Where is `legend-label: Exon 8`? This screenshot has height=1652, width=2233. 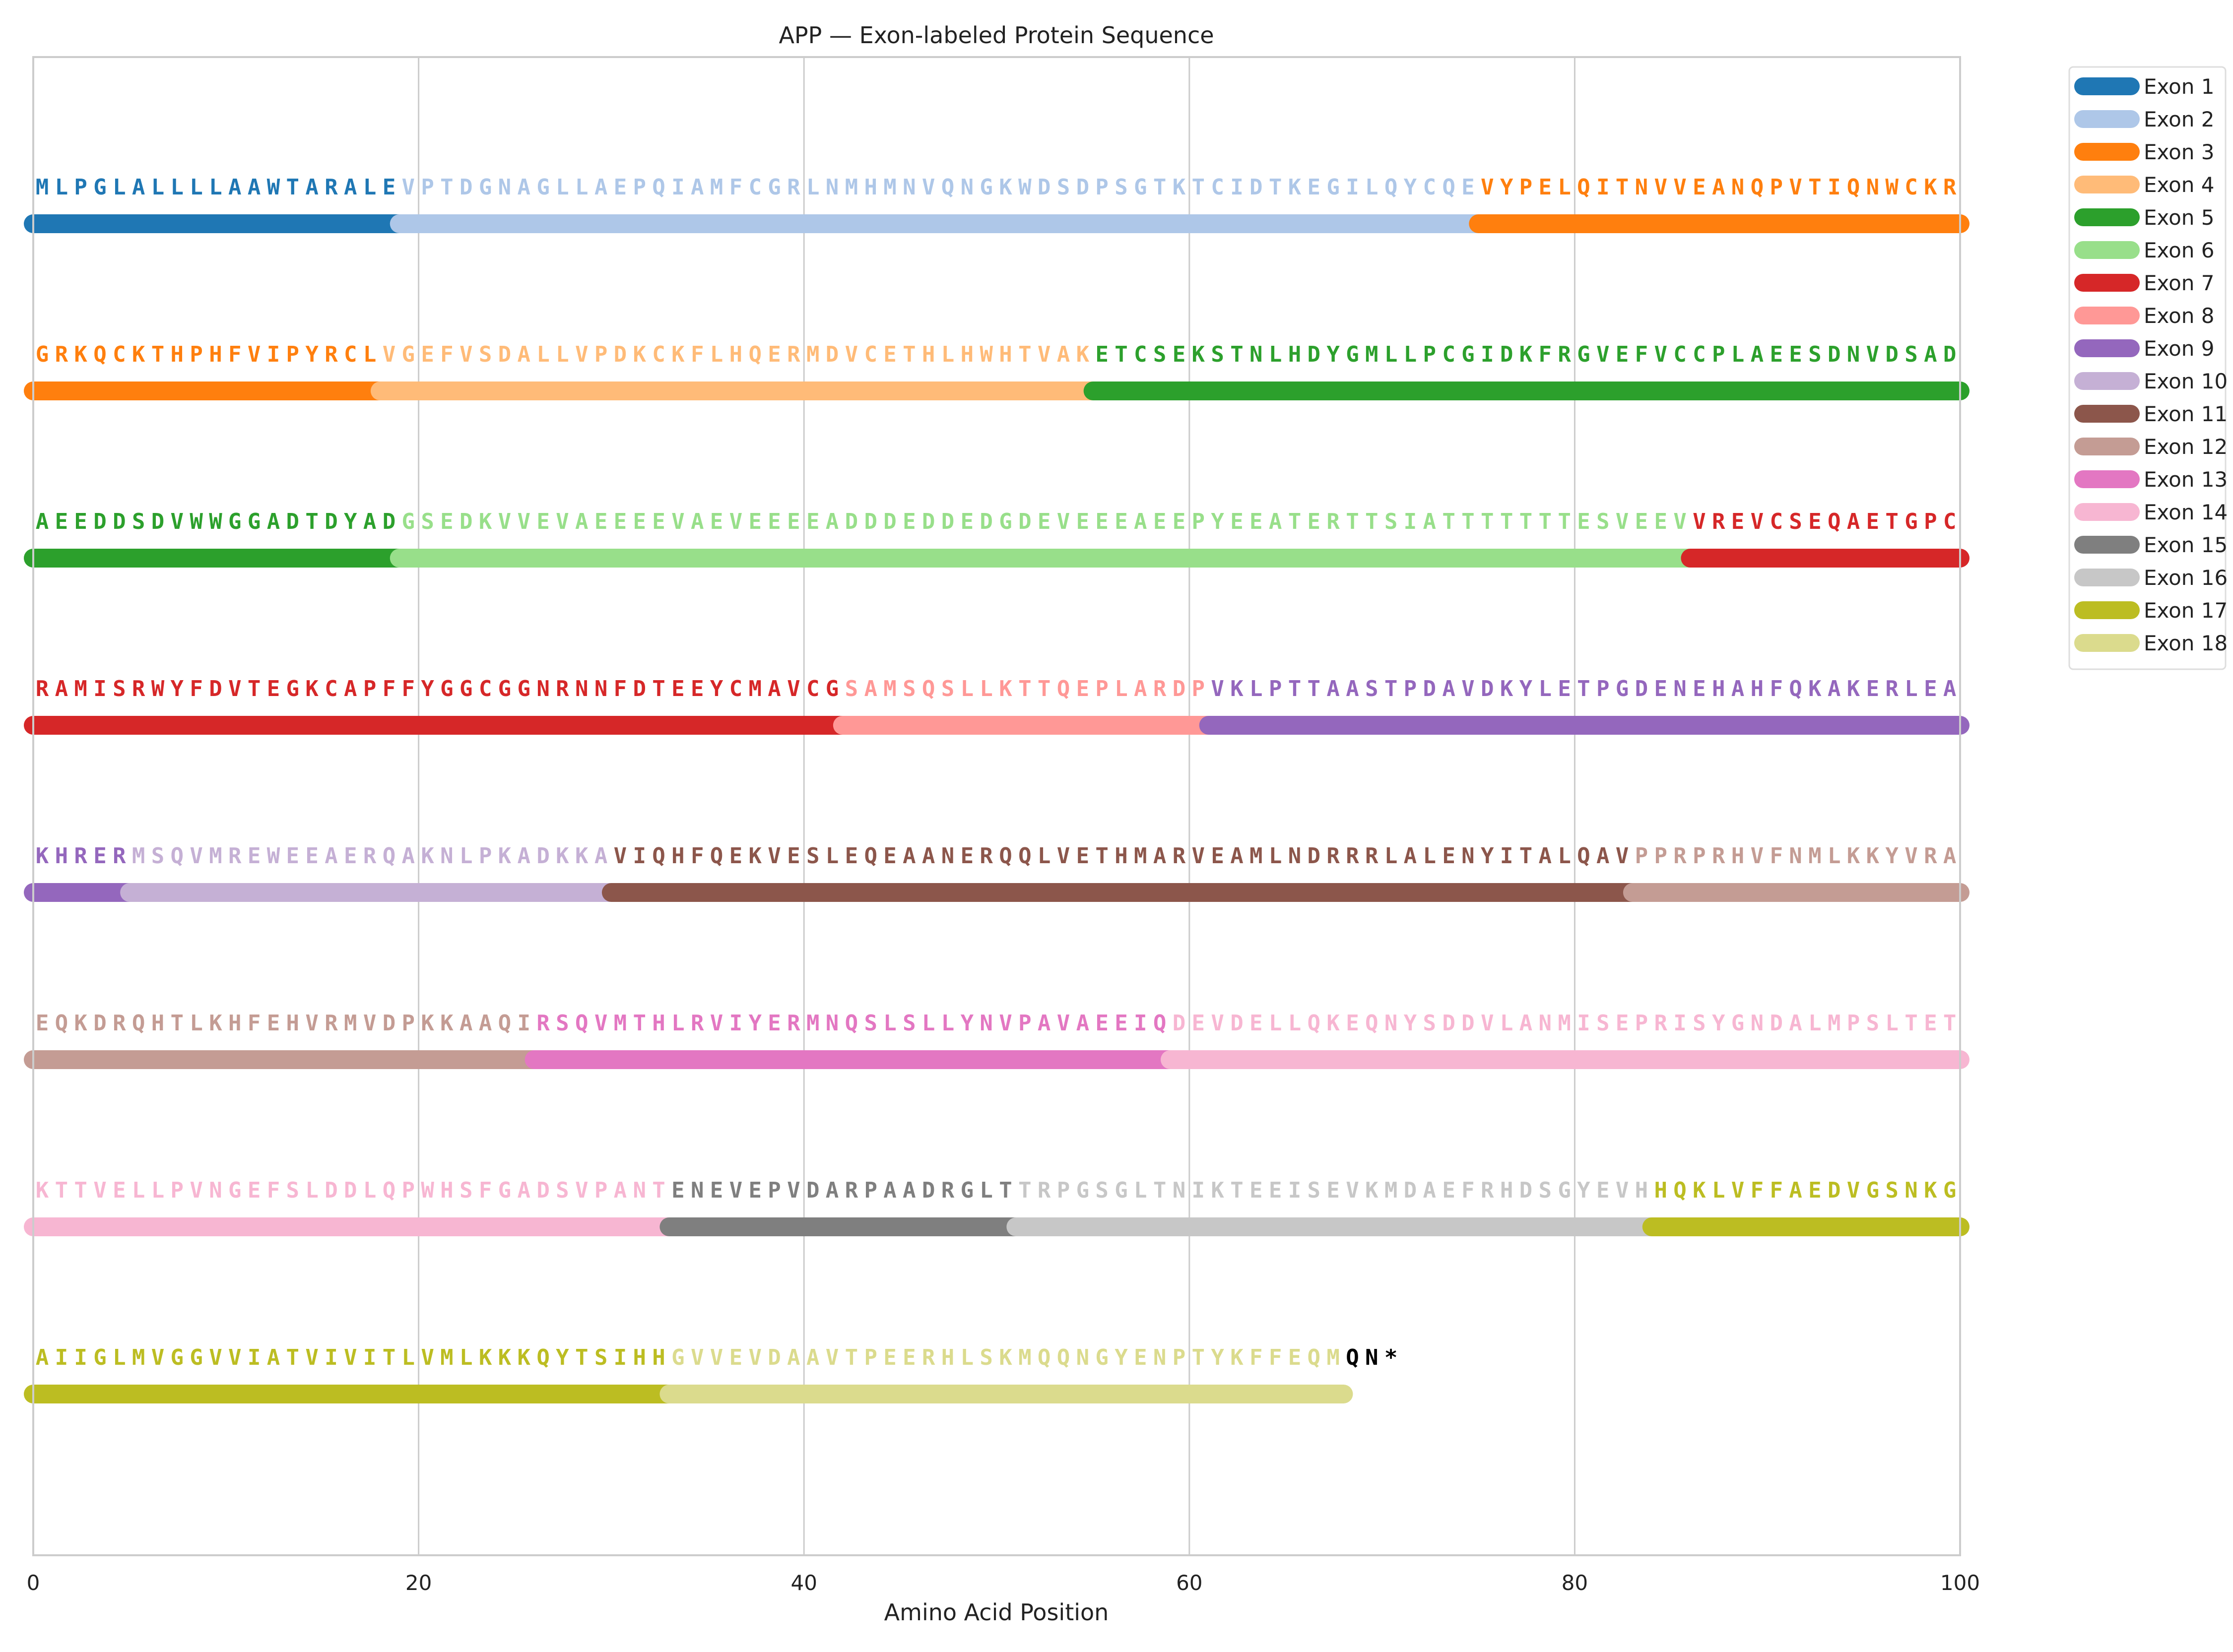 legend-label: Exon 8 is located at coordinates (2179, 316).